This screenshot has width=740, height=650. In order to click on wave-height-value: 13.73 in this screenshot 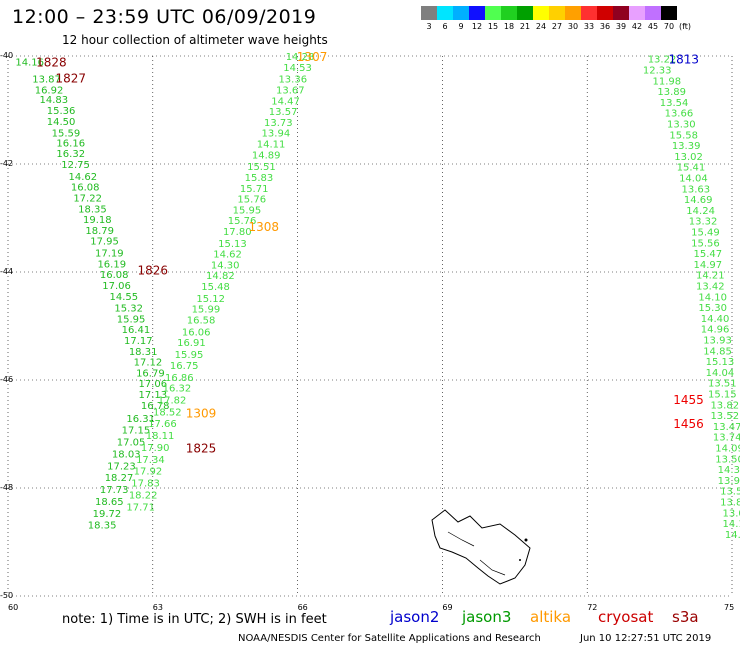, I will do `click(278, 123)`.